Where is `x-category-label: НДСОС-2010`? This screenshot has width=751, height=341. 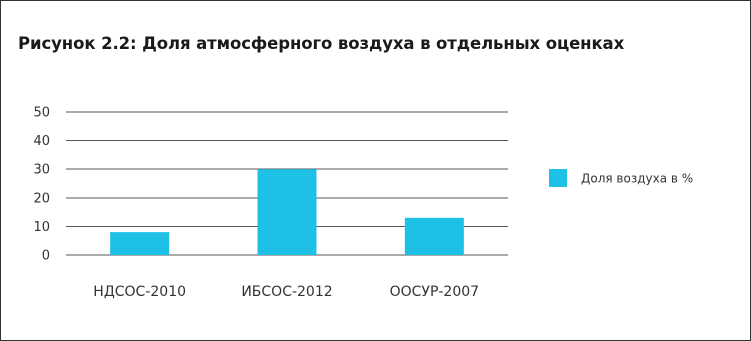
x-category-label: НДСОС-2010 is located at coordinates (139, 292).